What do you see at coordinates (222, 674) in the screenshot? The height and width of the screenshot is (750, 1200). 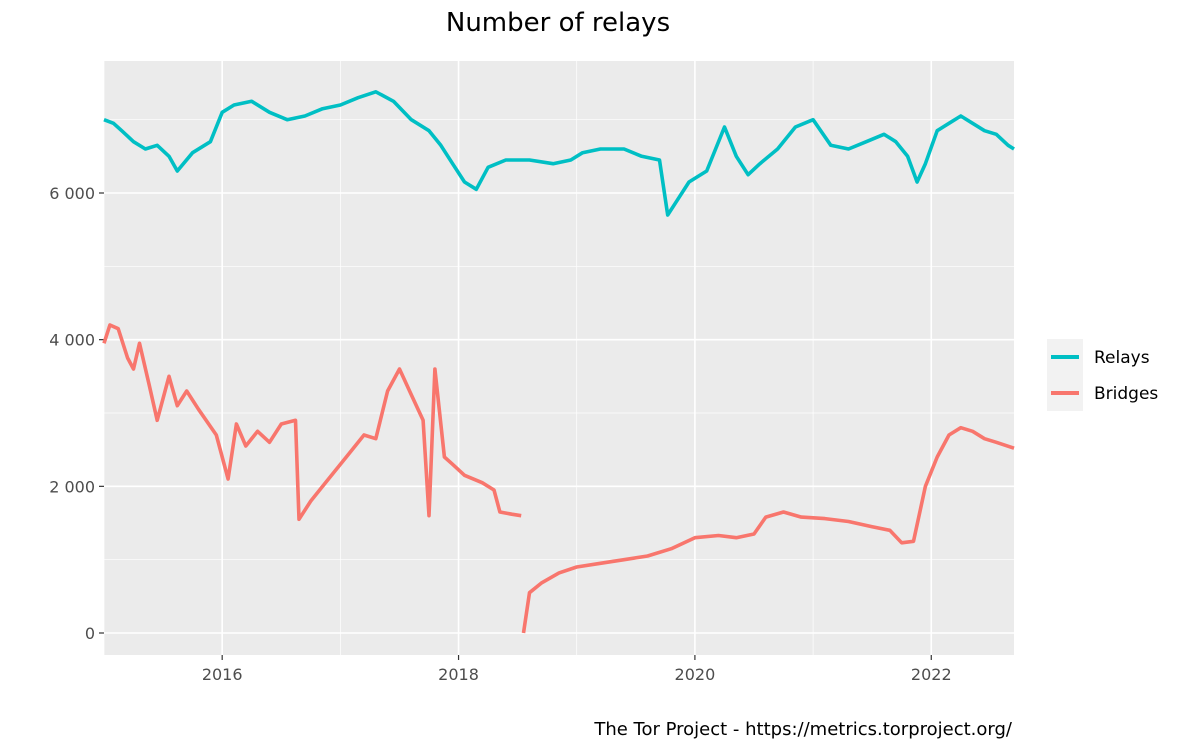 I see `x-tick-label: 2016` at bounding box center [222, 674].